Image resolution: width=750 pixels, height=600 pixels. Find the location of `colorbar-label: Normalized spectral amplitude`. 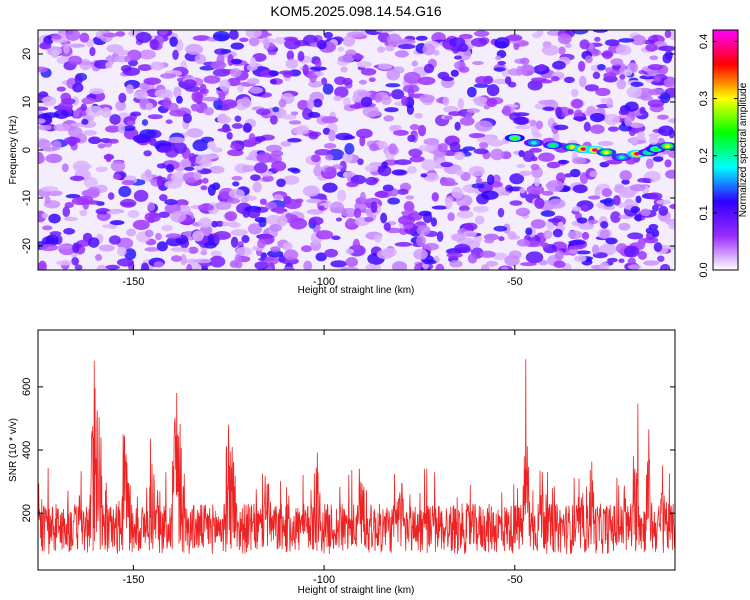

colorbar-label: Normalized spectral amplitude is located at coordinates (743, 149).